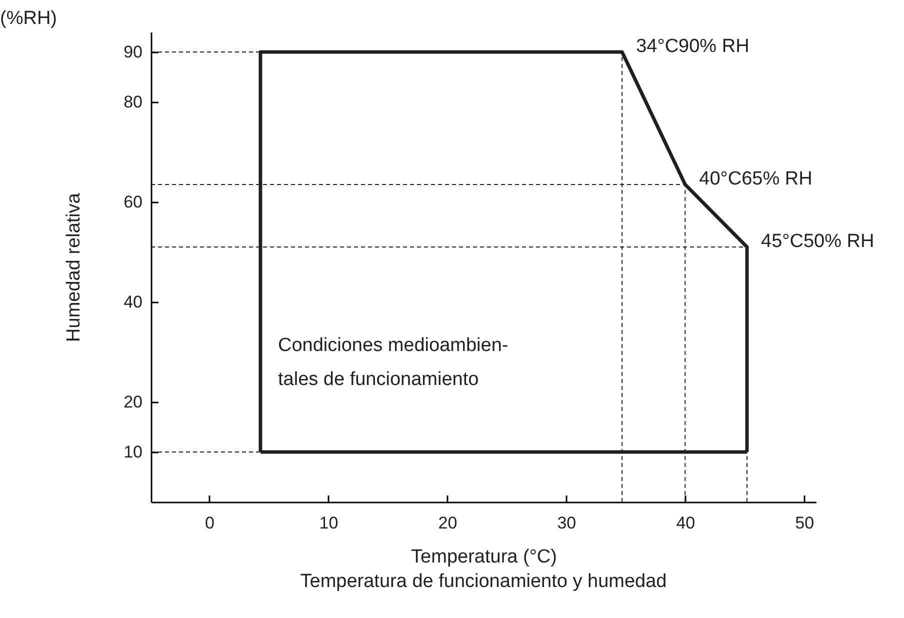 Image resolution: width=904 pixels, height=618 pixels. Describe the element at coordinates (133, 402) in the screenshot. I see `y-tick-label: 20` at that location.